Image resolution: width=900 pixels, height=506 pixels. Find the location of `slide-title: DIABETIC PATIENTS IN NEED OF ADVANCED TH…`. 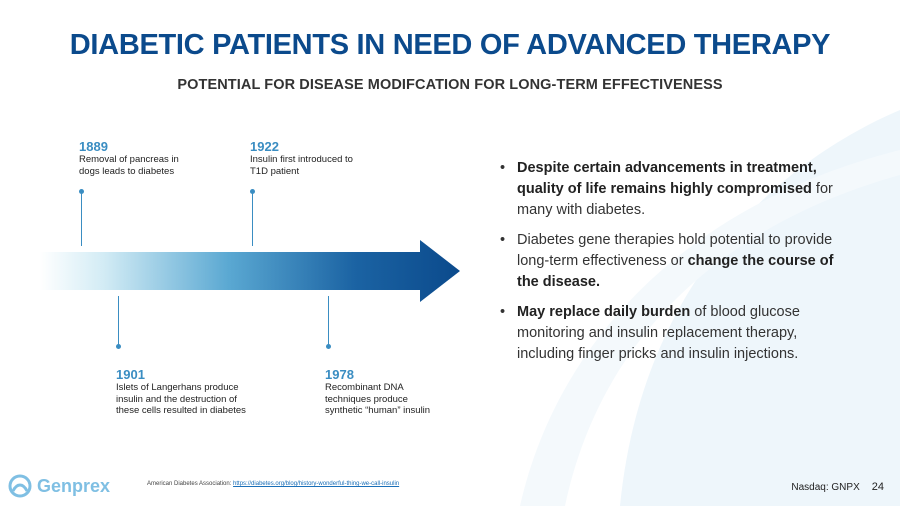

slide-title: DIABETIC PATIENTS IN NEED OF ADVANCED TH… is located at coordinates (450, 45).